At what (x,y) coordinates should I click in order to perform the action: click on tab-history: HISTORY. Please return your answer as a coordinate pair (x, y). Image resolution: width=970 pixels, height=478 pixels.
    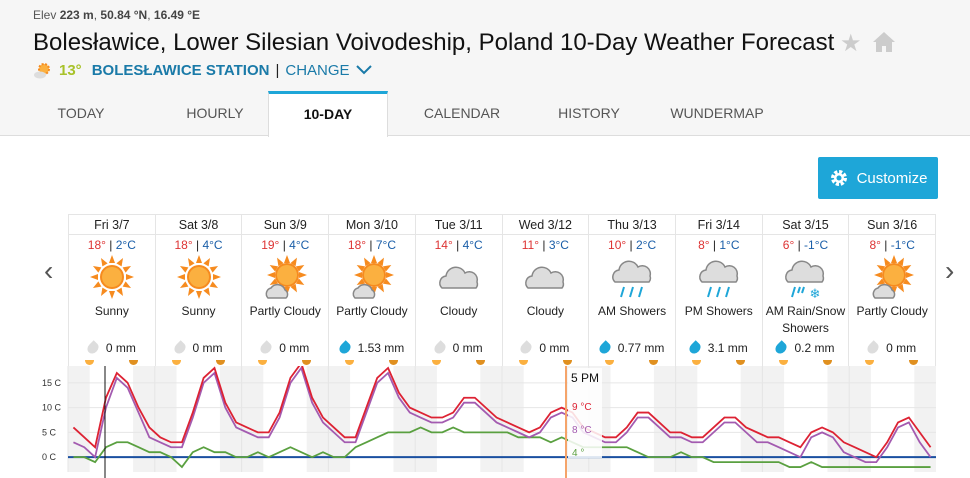
    Looking at the image, I should click on (589, 113).